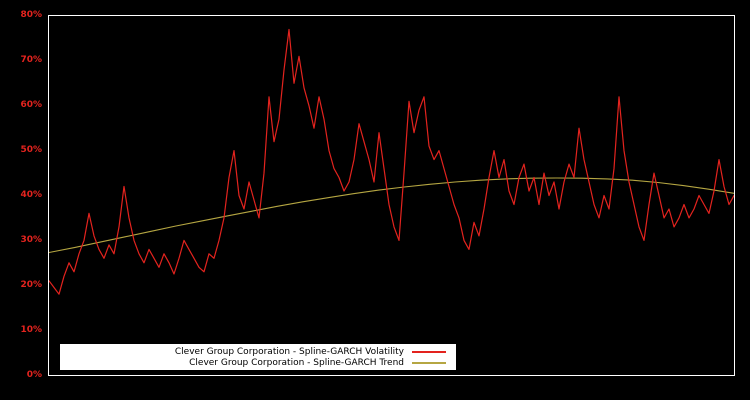 The image size is (750, 400). What do you see at coordinates (31, 104) in the screenshot?
I see `y-tick-label: 60%` at bounding box center [31, 104].